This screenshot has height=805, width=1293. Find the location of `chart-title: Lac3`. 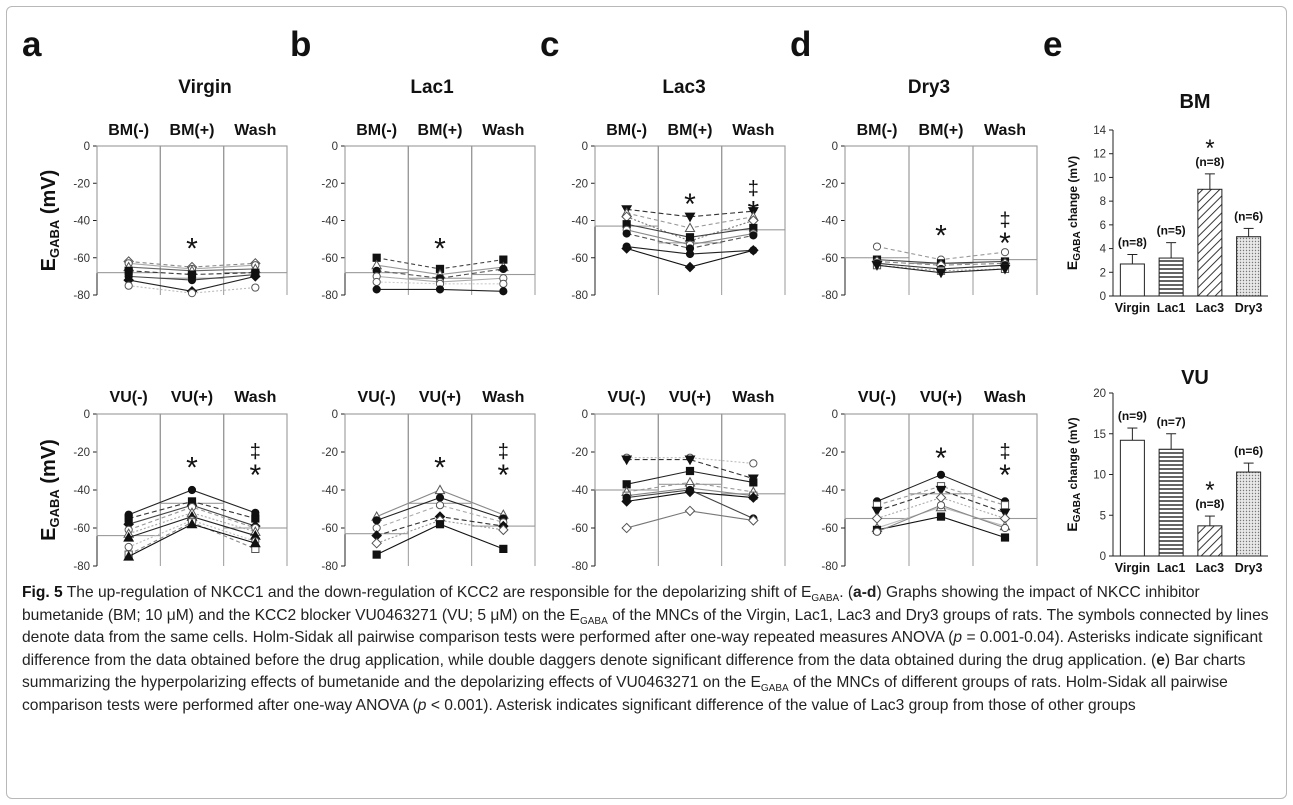

chart-title: Lac3 is located at coordinates (683, 87).